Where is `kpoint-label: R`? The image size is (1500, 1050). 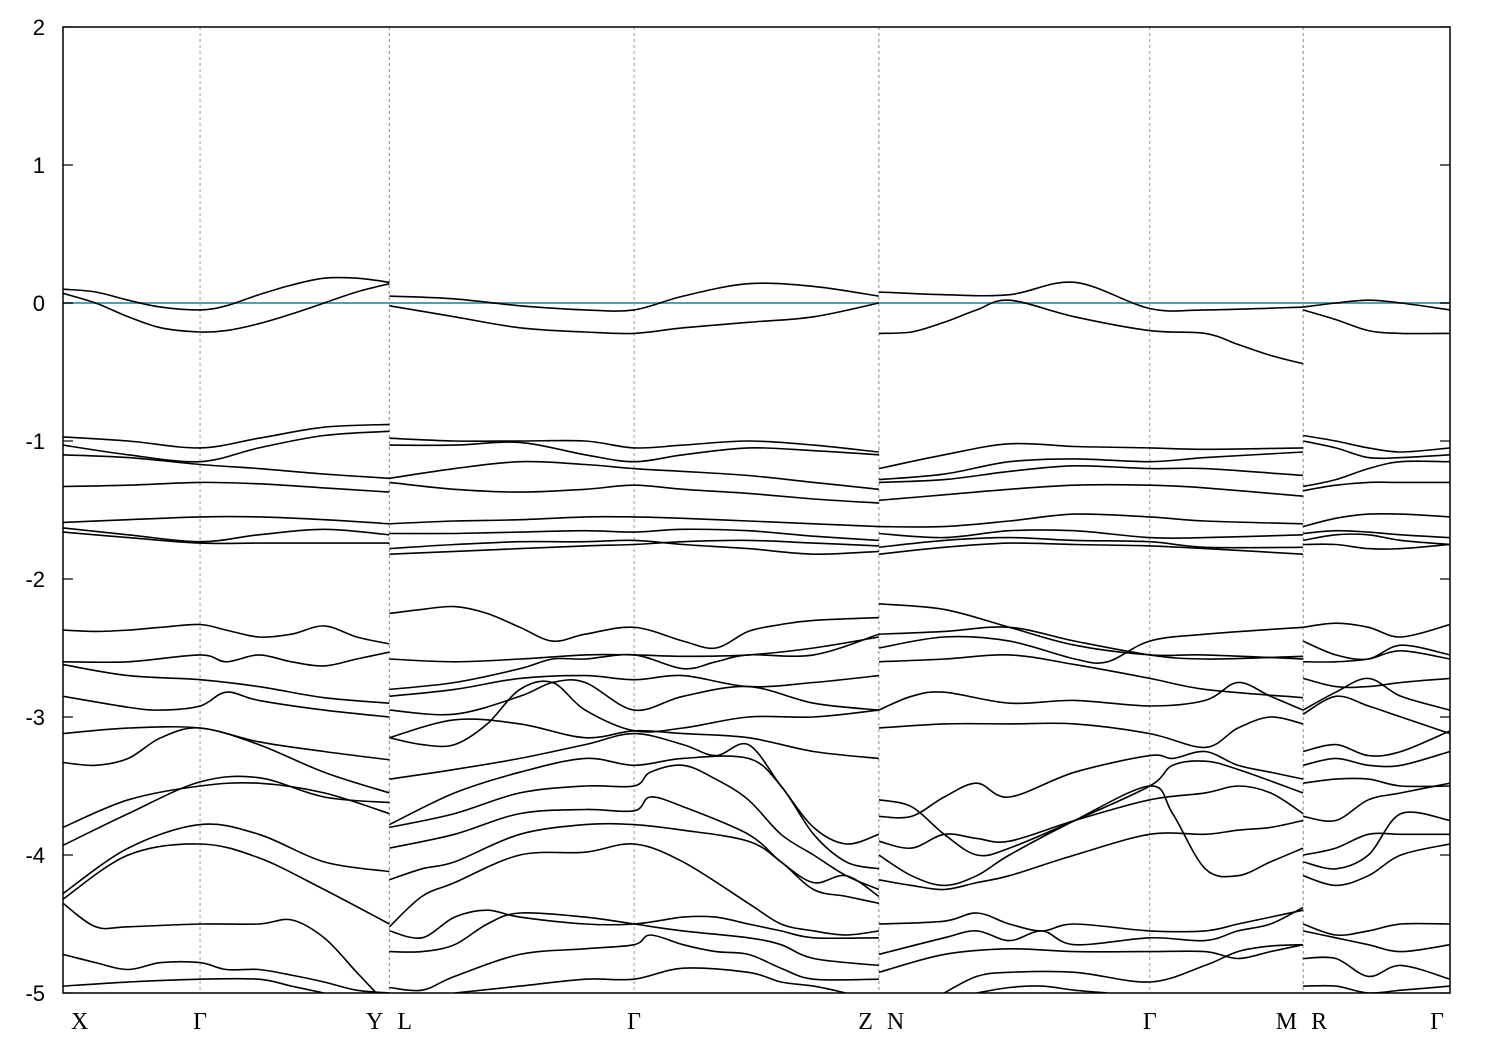 kpoint-label: R is located at coordinates (1319, 1022).